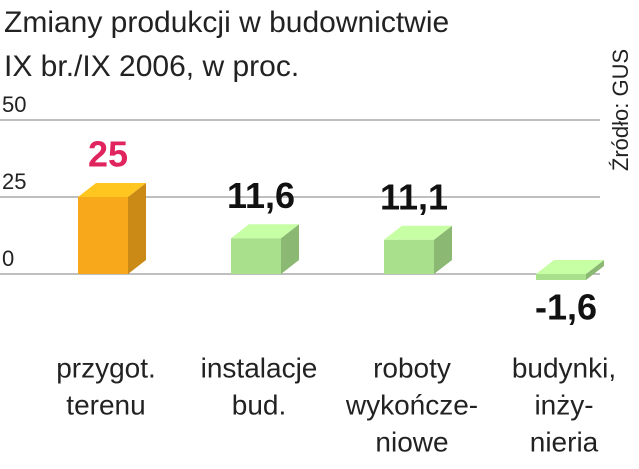  I want to click on chart-title: Zmiany produkcji w budownictwie, so click(226, 22).